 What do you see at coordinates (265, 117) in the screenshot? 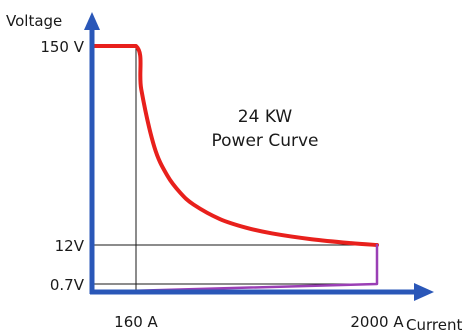
I see `chart-title: 24 KW` at bounding box center [265, 117].